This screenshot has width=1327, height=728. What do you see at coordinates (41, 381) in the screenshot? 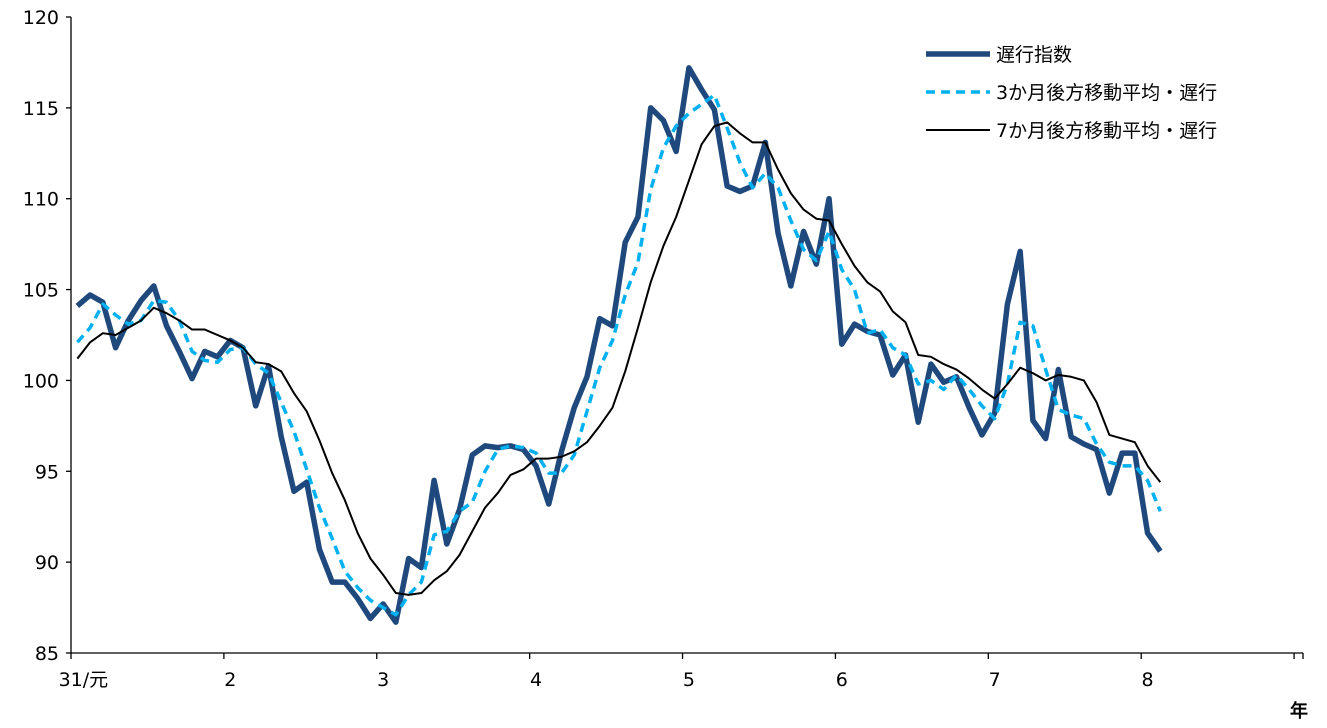
I see `y-tick-label: 100` at bounding box center [41, 381].